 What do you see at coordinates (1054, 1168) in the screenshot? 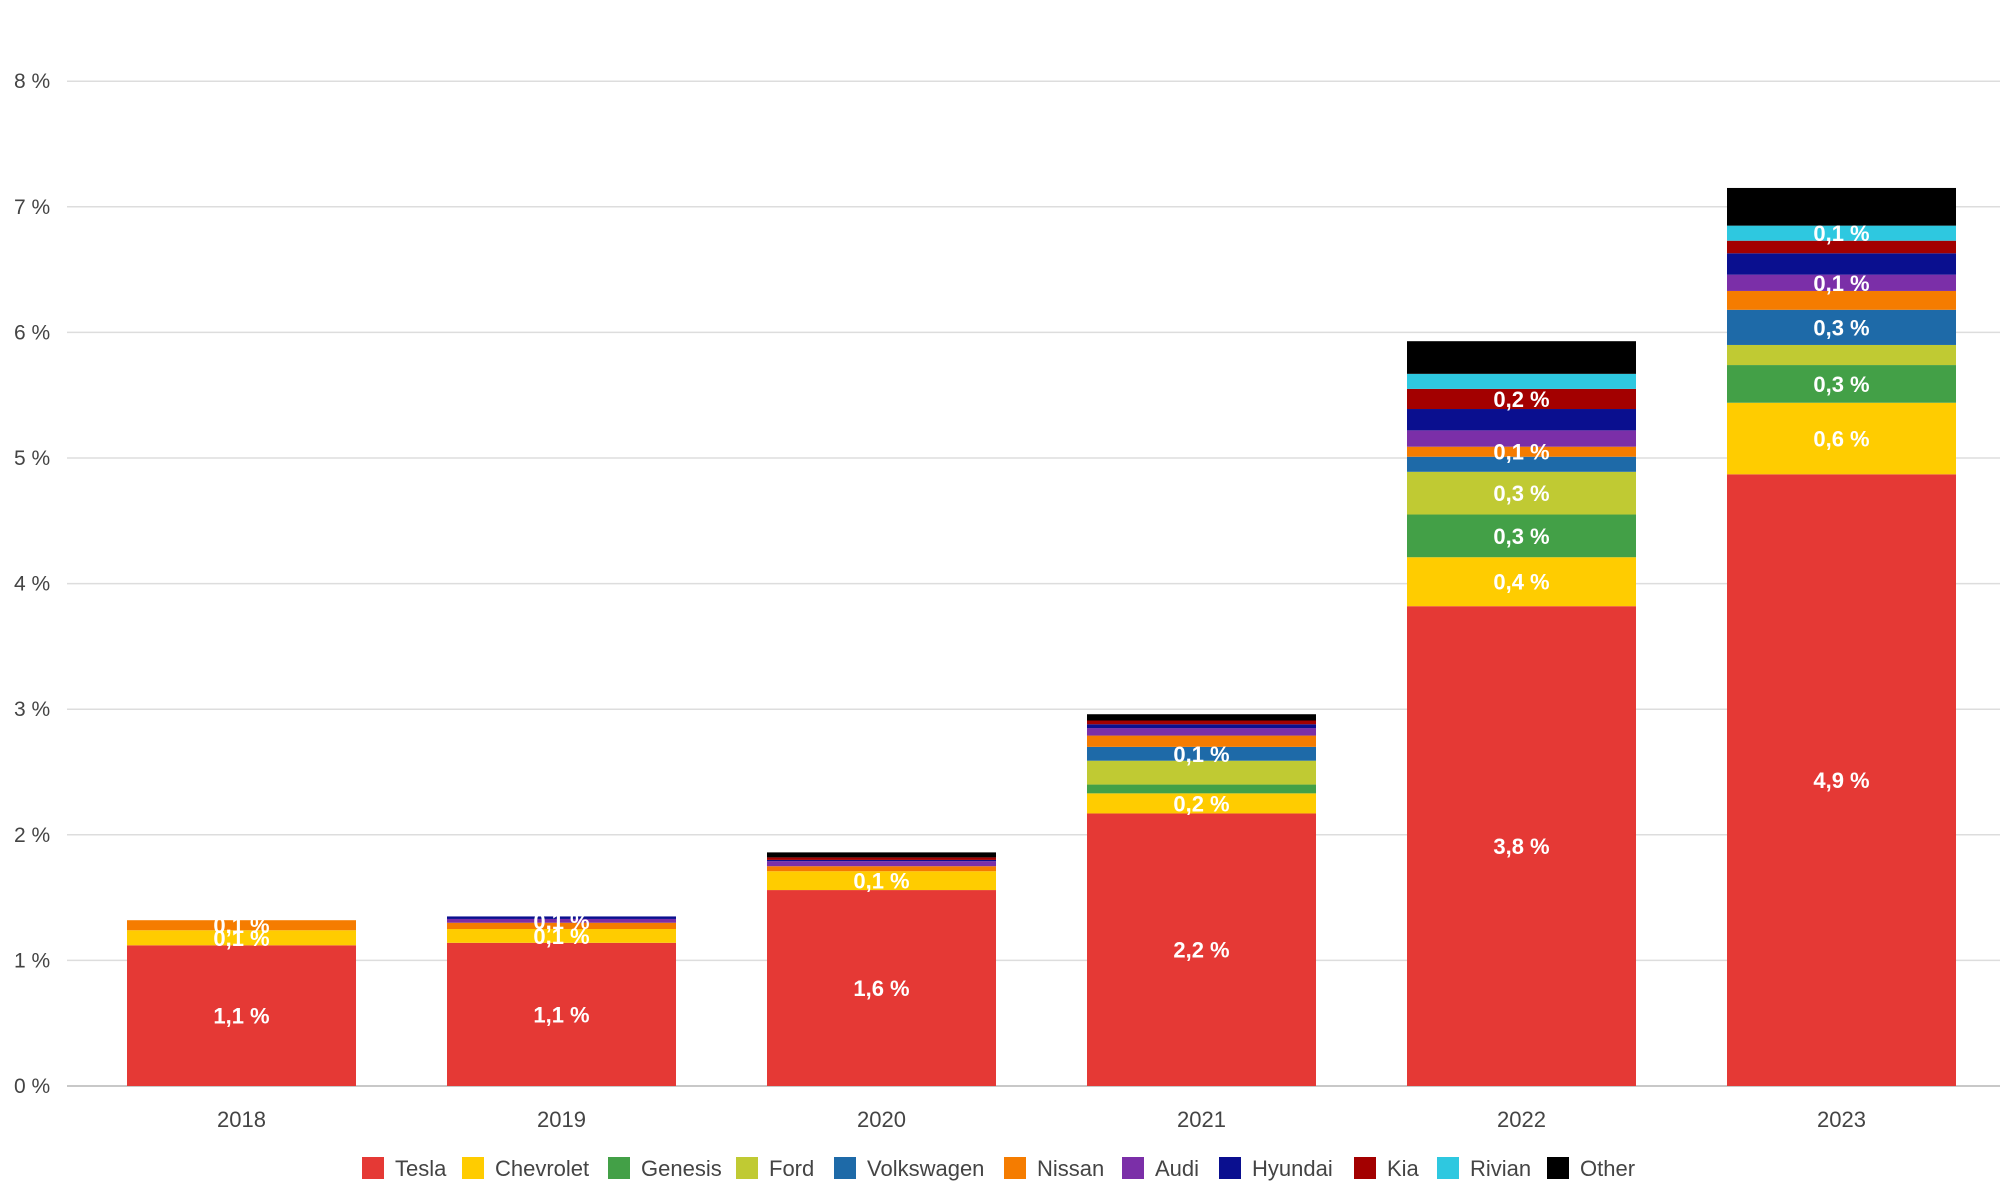
I see `legend-item-nissan: Nissan` at bounding box center [1054, 1168].